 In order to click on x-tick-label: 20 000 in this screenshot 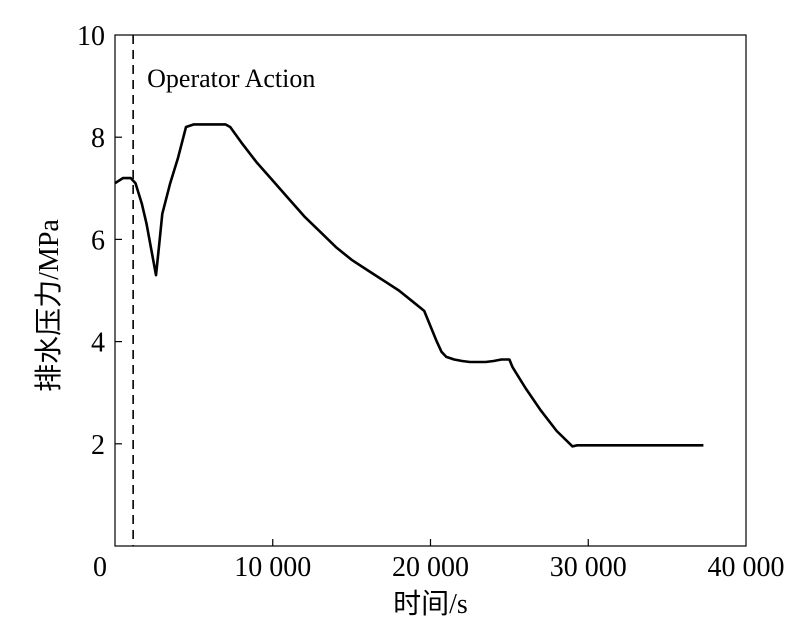, I will do `click(430, 567)`.